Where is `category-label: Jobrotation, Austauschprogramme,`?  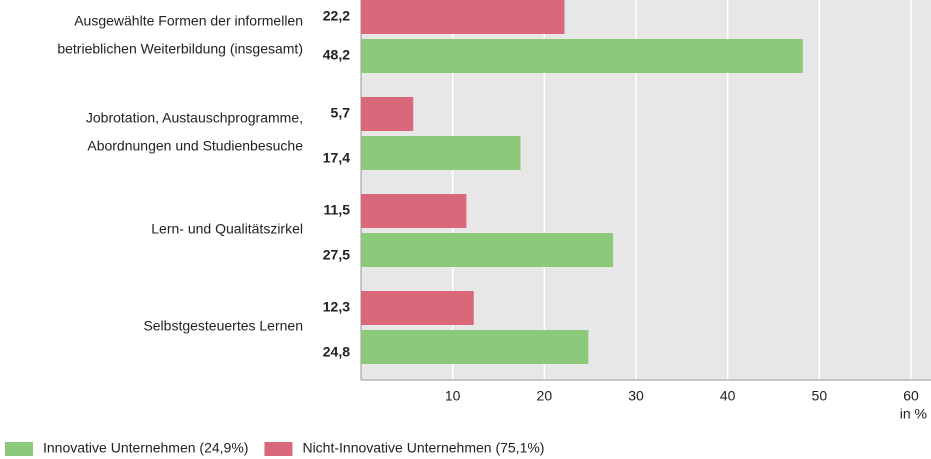 category-label: Jobrotation, Austauschprogramme, is located at coordinates (194, 118).